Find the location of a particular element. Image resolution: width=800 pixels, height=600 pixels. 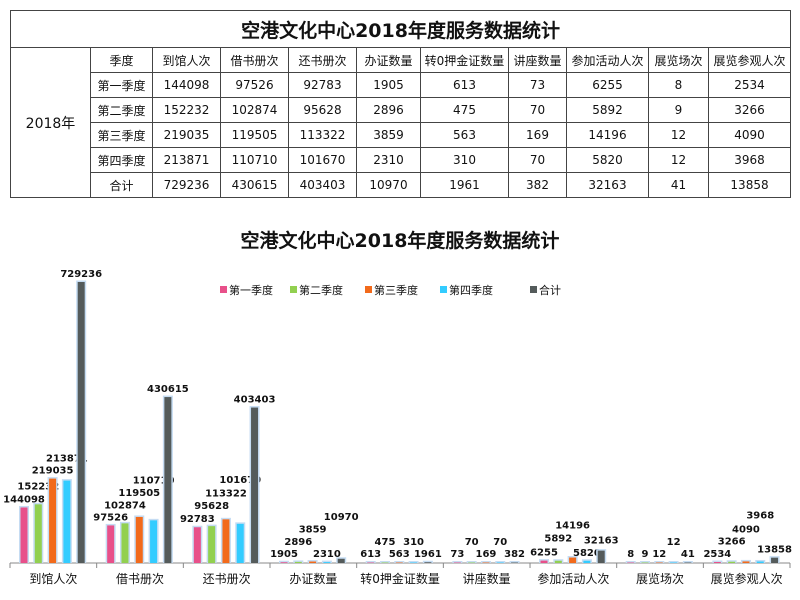

table-cell: 6255 is located at coordinates (607, 85).